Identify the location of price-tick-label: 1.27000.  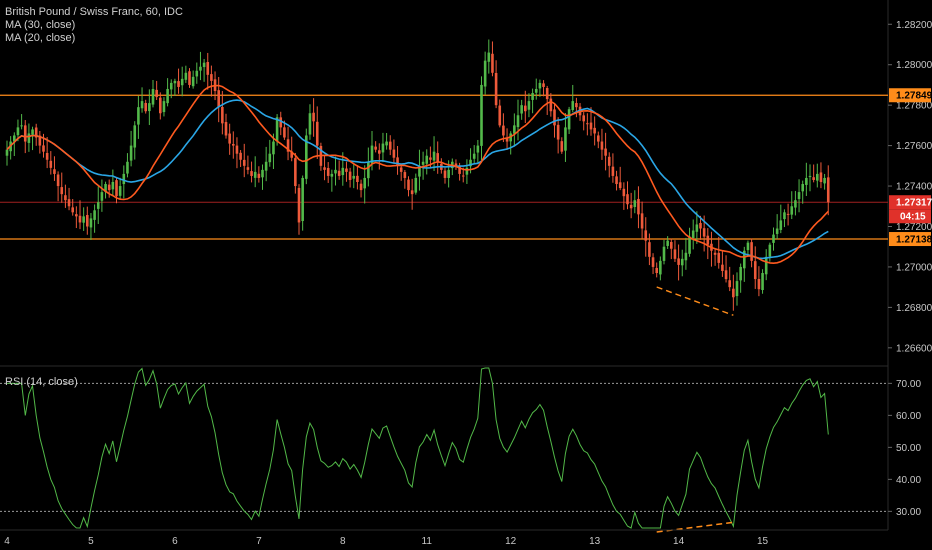
(914, 267).